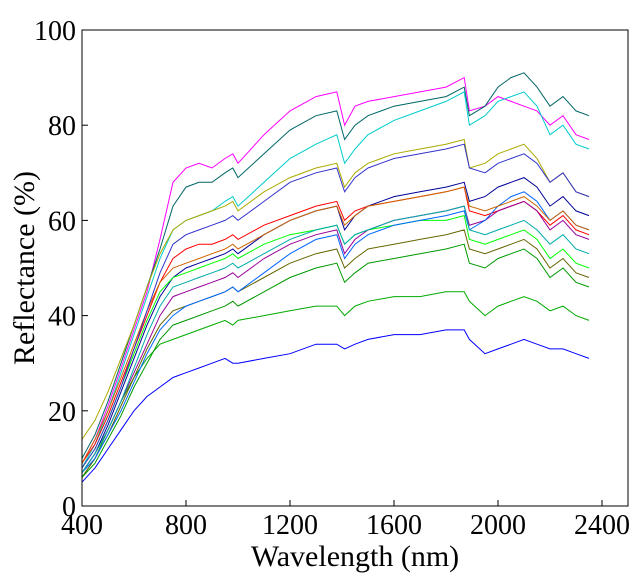  What do you see at coordinates (62, 412) in the screenshot?
I see `y-tick-label-20: 20` at bounding box center [62, 412].